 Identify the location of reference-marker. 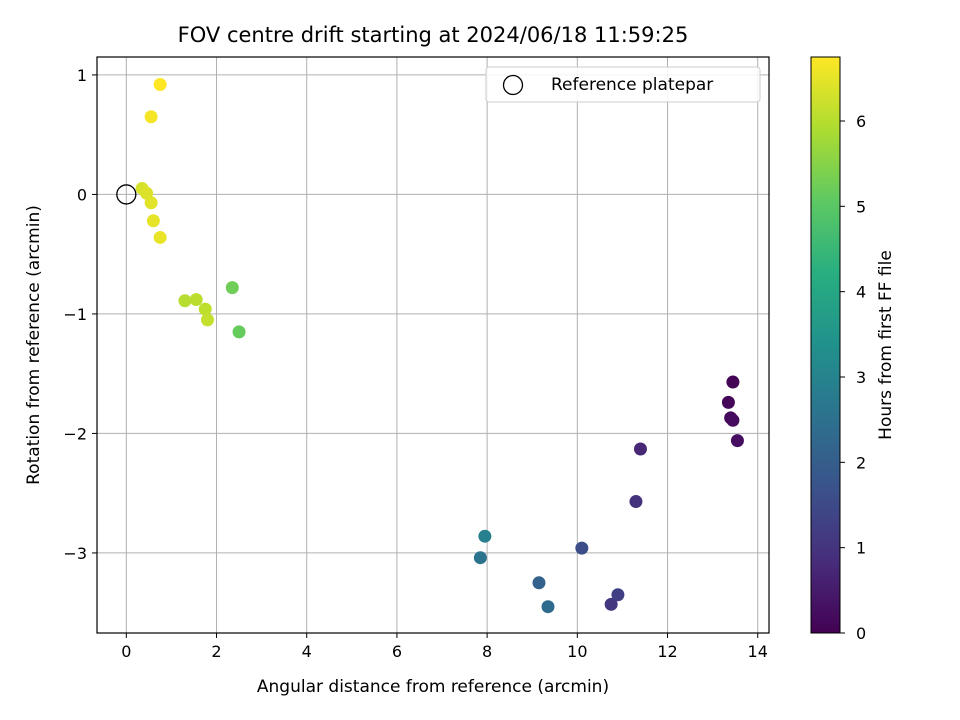
(126, 194).